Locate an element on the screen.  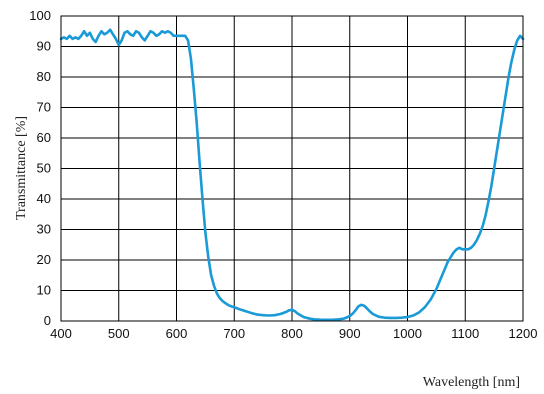
x-tick-label: 600 is located at coordinates (177, 333).